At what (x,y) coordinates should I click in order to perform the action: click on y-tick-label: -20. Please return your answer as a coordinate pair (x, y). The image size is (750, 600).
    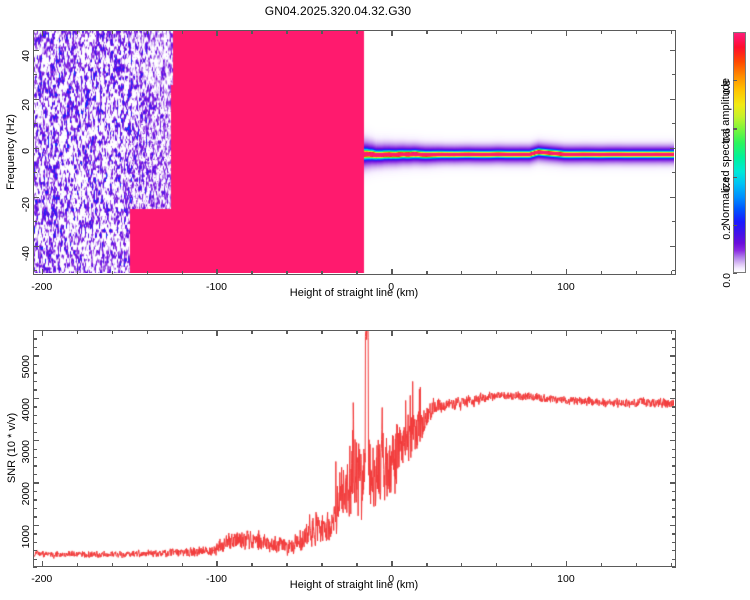
    Looking at the image, I should click on (26, 204).